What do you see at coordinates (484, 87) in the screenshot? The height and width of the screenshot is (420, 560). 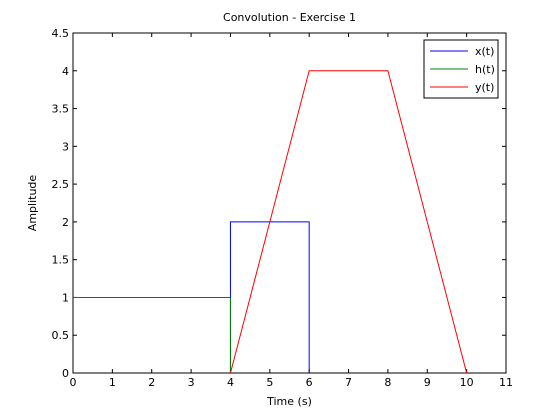 I see `legend-label: y(t)` at bounding box center [484, 87].